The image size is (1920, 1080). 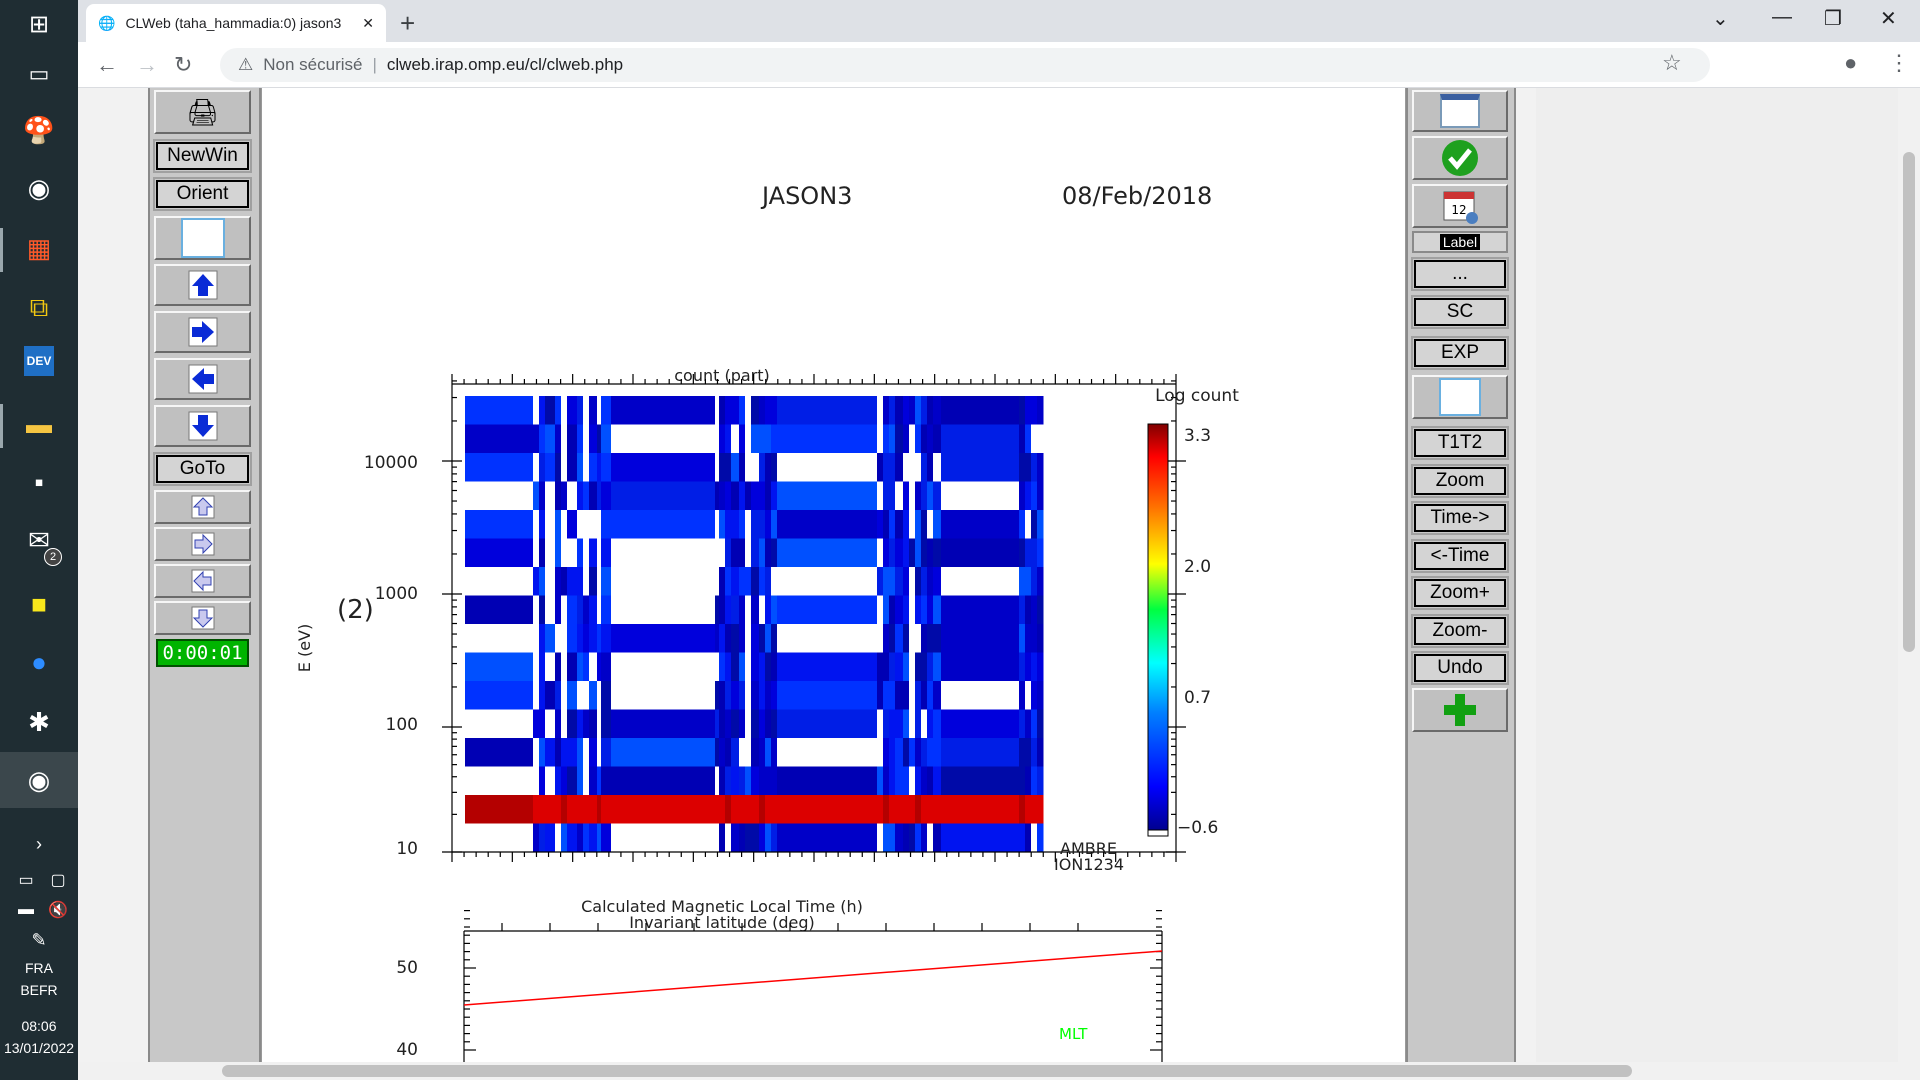 What do you see at coordinates (202, 332) in the screenshot?
I see `scroll-right-button` at bounding box center [202, 332].